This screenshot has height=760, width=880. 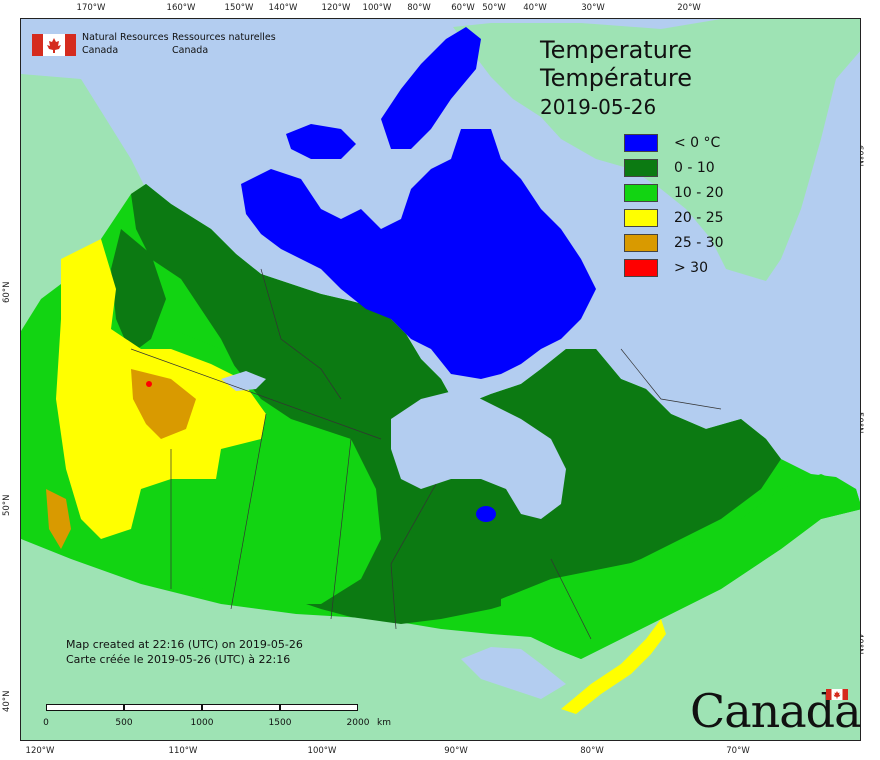 What do you see at coordinates (125, 44) in the screenshot?
I see `agency-name-english: Natural Resources Canada` at bounding box center [125, 44].